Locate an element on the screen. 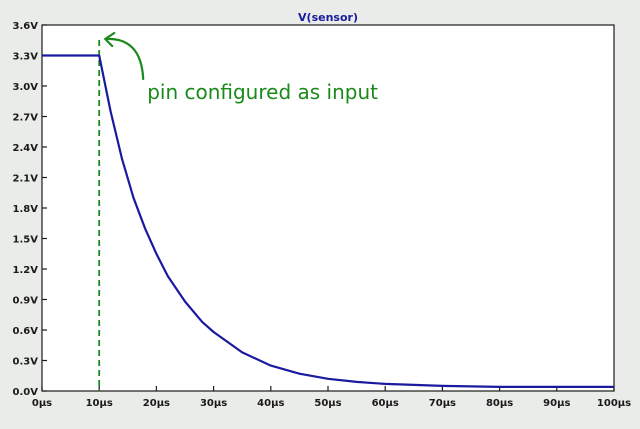  y-tick-label: 1.5V is located at coordinates (26, 240).